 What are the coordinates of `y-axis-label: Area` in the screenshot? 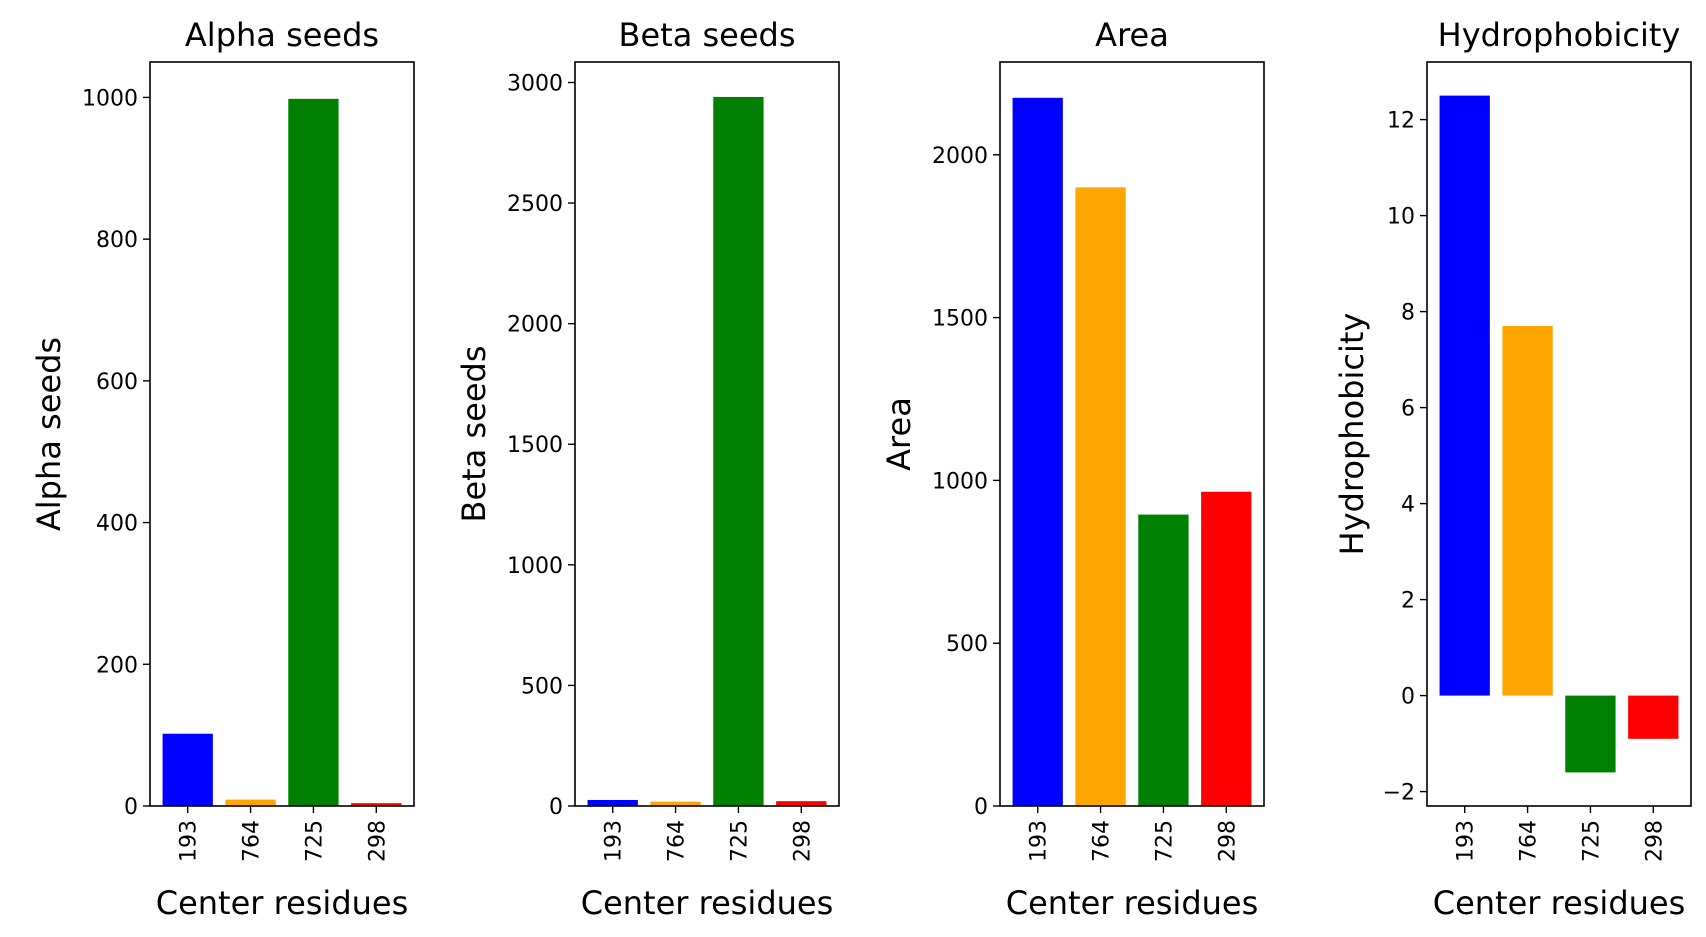 It's located at (899, 434).